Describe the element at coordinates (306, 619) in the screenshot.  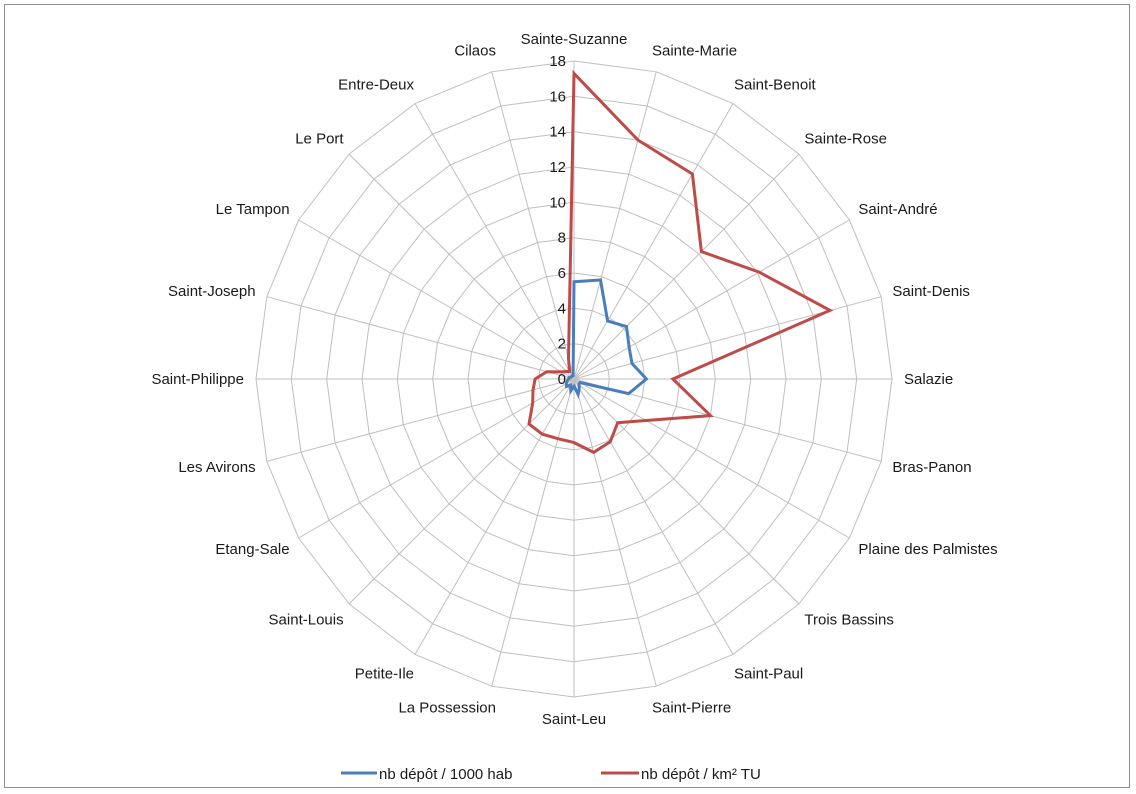
I see `category-label: Saint-Louis` at that location.